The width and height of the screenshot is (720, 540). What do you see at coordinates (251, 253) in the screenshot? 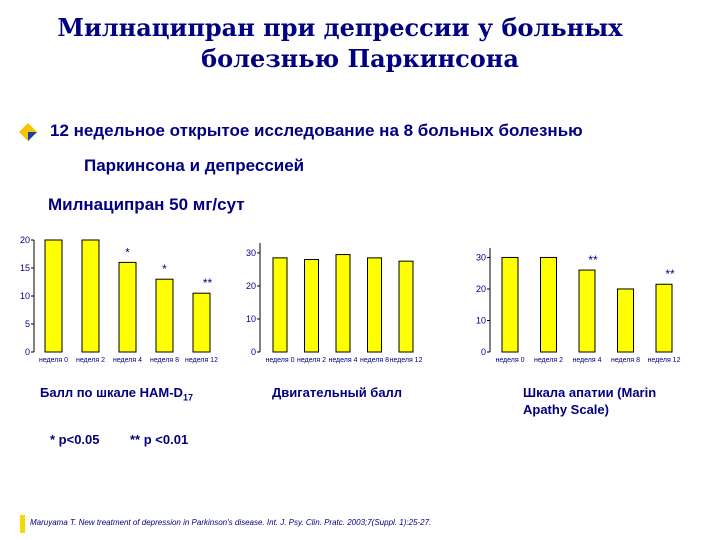
I see `chart-2-ytick-label: 30` at bounding box center [251, 253].